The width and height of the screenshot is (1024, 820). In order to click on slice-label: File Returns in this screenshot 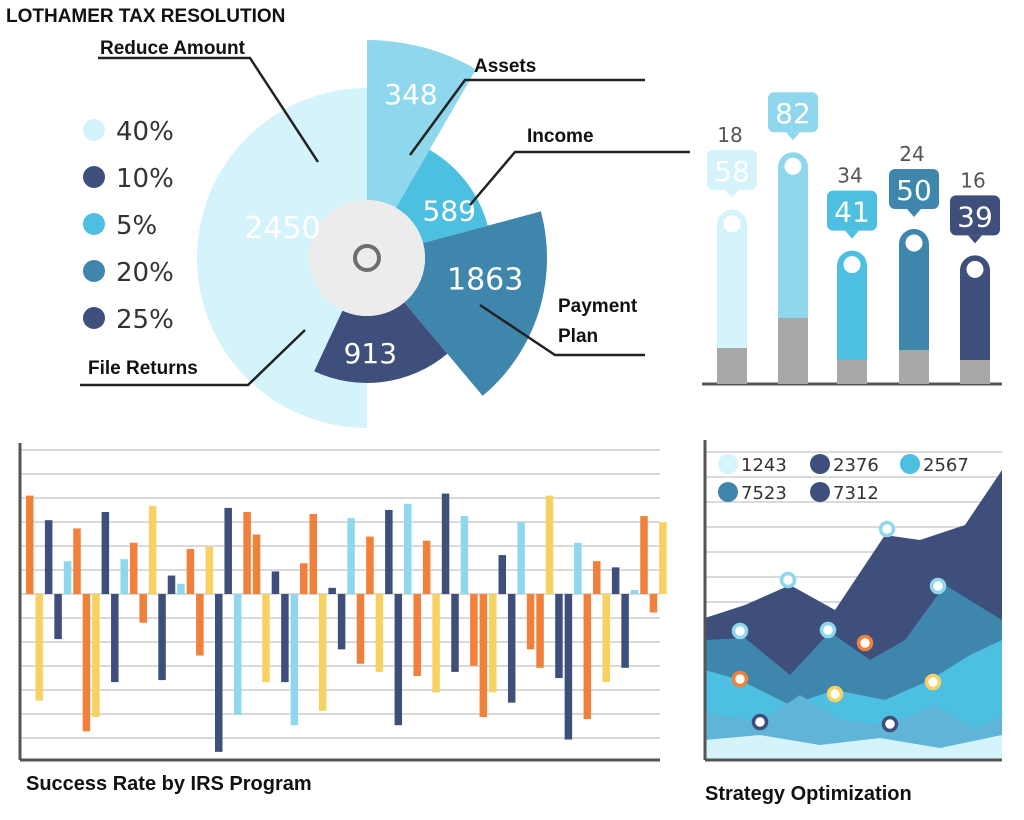, I will do `click(143, 368)`.